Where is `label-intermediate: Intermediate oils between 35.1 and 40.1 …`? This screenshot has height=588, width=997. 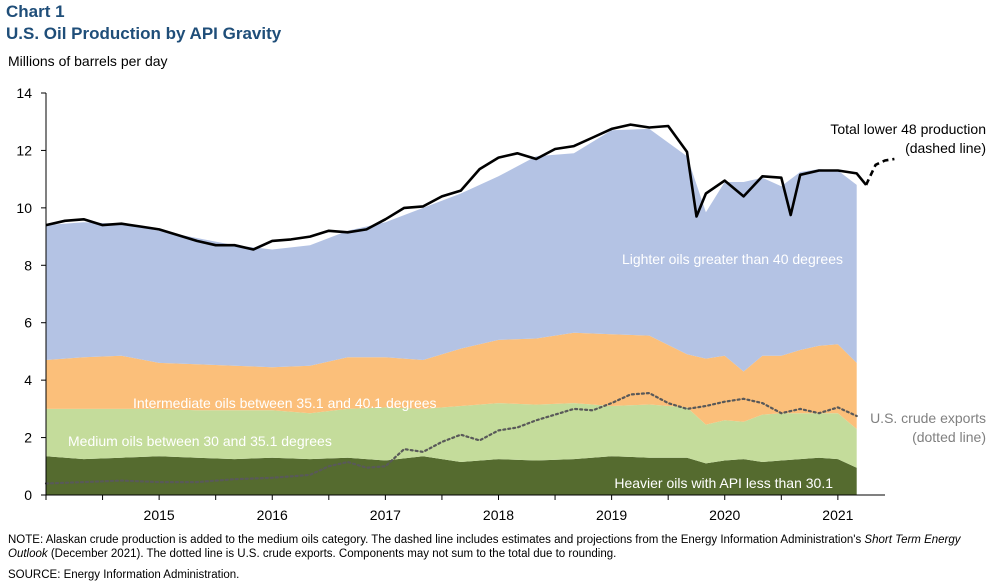
label-intermediate: Intermediate oils between 35.1 and 40.1 … is located at coordinates (285, 403).